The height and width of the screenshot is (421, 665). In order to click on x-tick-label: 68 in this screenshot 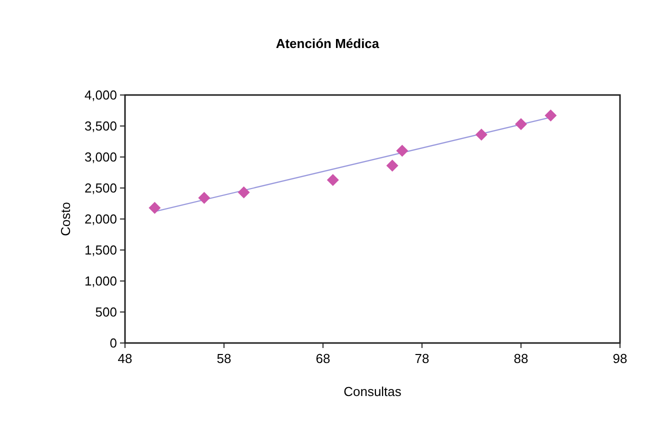, I will do `click(323, 358)`.